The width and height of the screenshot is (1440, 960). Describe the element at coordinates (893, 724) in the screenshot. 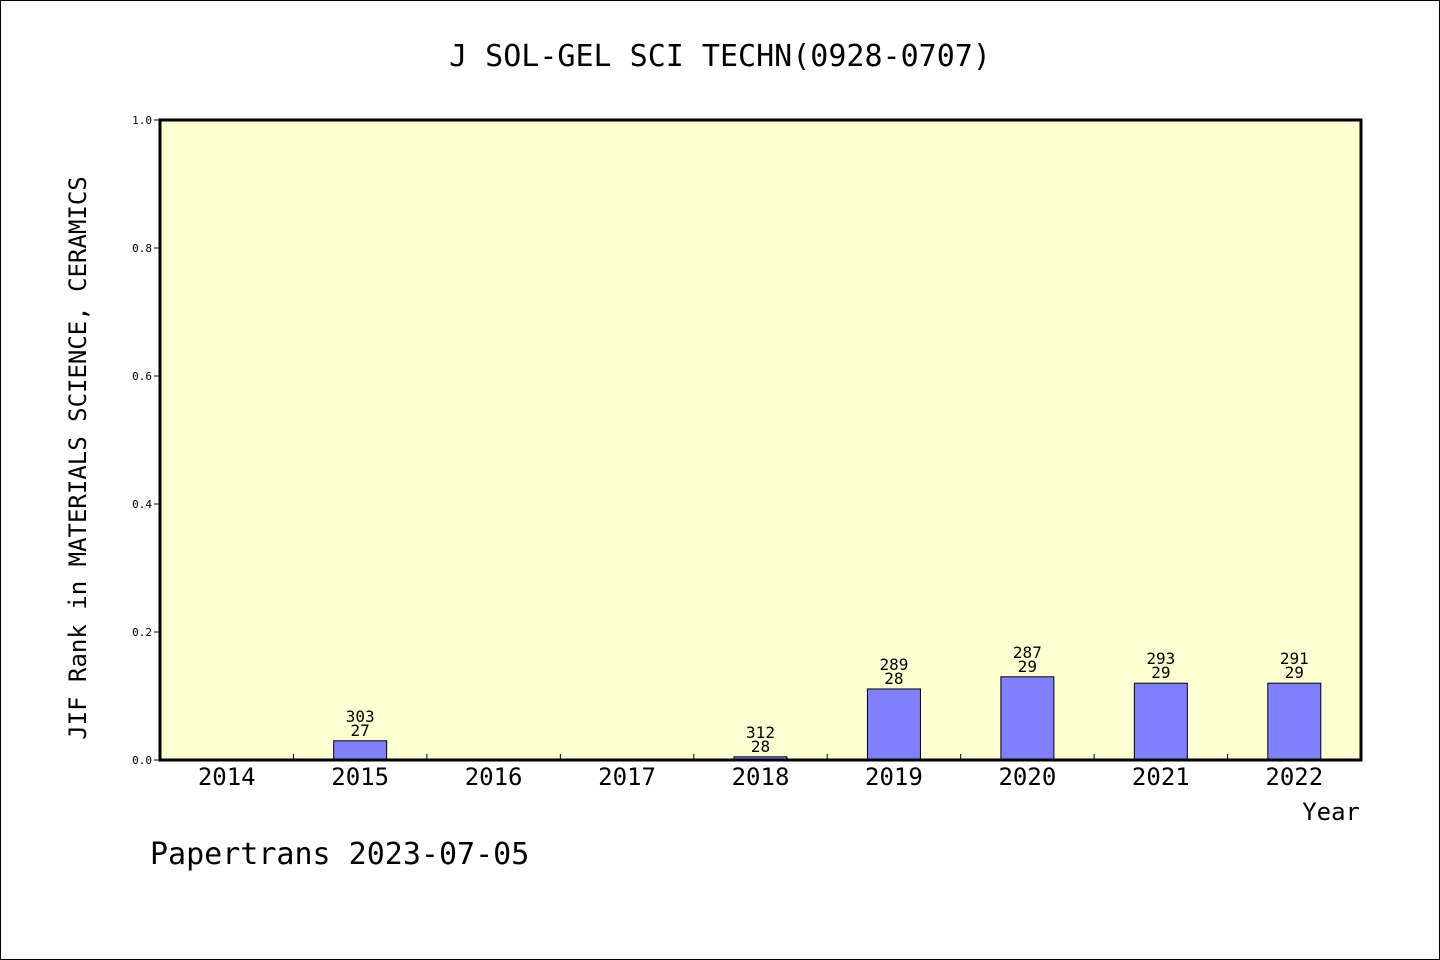

I see `bar-2019` at that location.